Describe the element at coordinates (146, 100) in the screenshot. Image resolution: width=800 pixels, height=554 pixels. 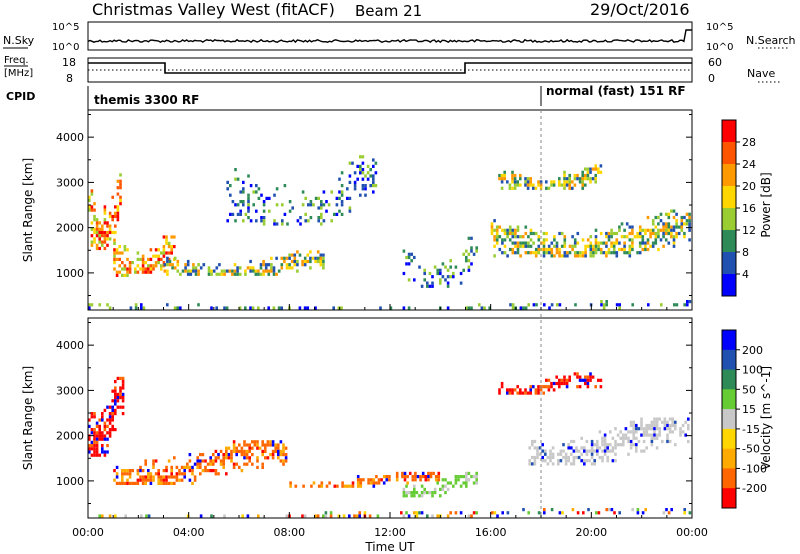
I see `cpid-segment-1: themis 3300 RF` at that location.